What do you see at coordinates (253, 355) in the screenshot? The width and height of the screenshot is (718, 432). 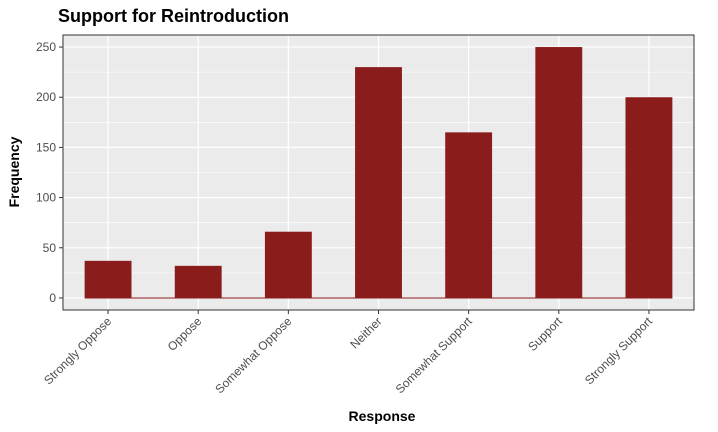 I see `x-tick-label: Somewhat Oppose` at bounding box center [253, 355].